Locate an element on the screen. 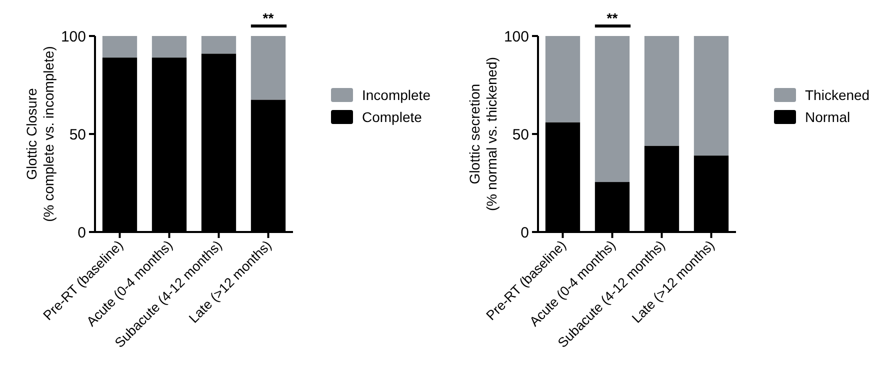 The height and width of the screenshot is (372, 884). y-axis-title: Glottic Closure (% complete vs. incomplete) is located at coordinates (40, 134).